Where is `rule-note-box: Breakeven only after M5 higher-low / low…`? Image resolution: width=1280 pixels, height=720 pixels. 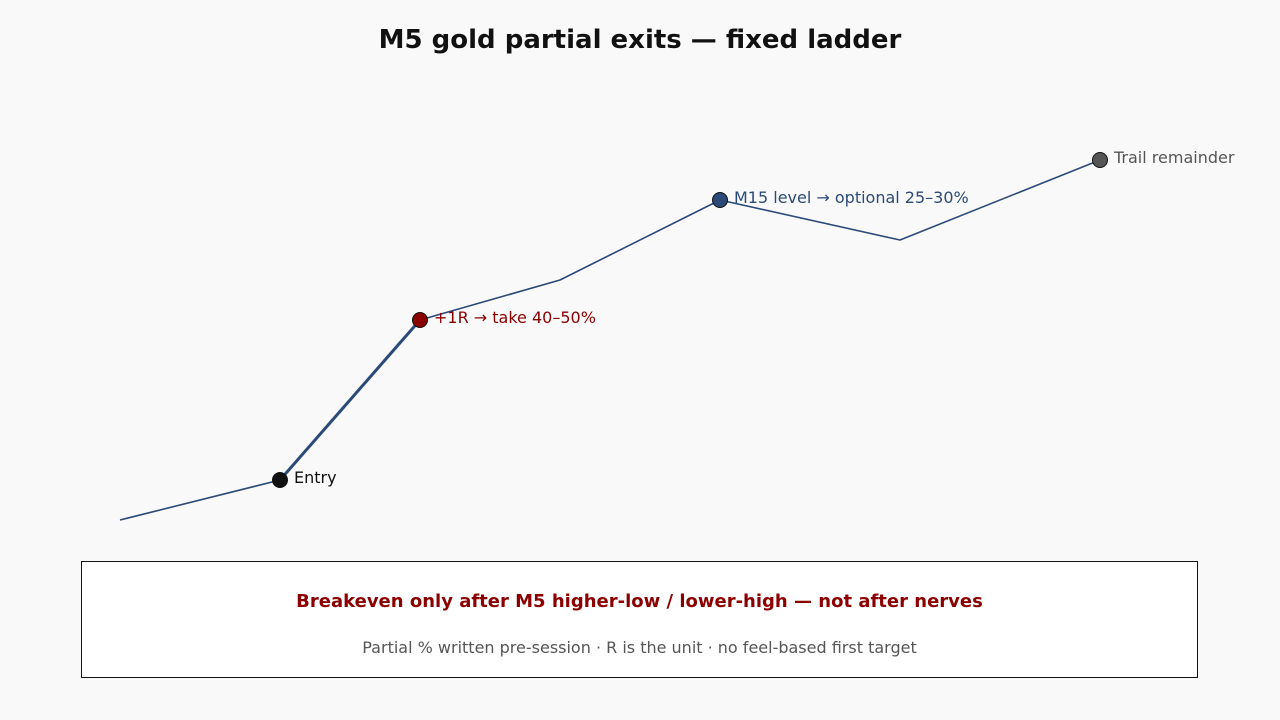 rule-note-box: Breakeven only after M5 higher-low / low… is located at coordinates (639, 619).